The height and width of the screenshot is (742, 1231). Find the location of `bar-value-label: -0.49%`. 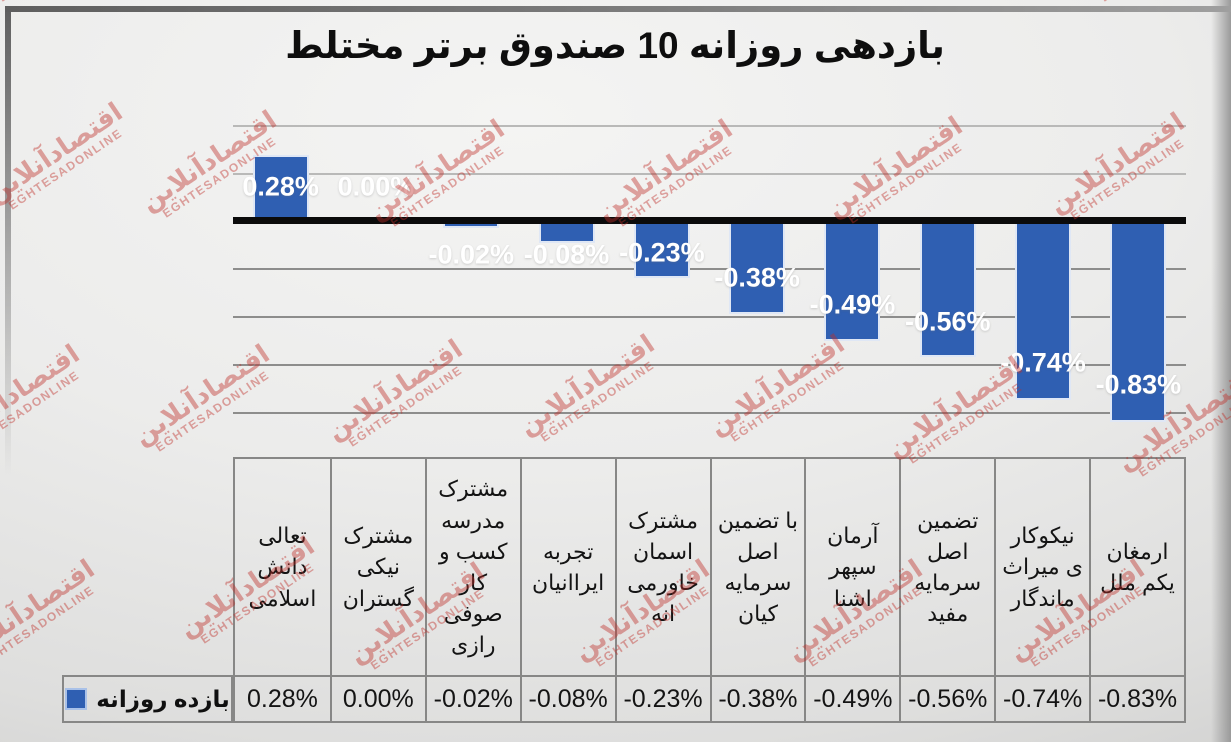

bar-value-label: -0.49% is located at coordinates (852, 304).